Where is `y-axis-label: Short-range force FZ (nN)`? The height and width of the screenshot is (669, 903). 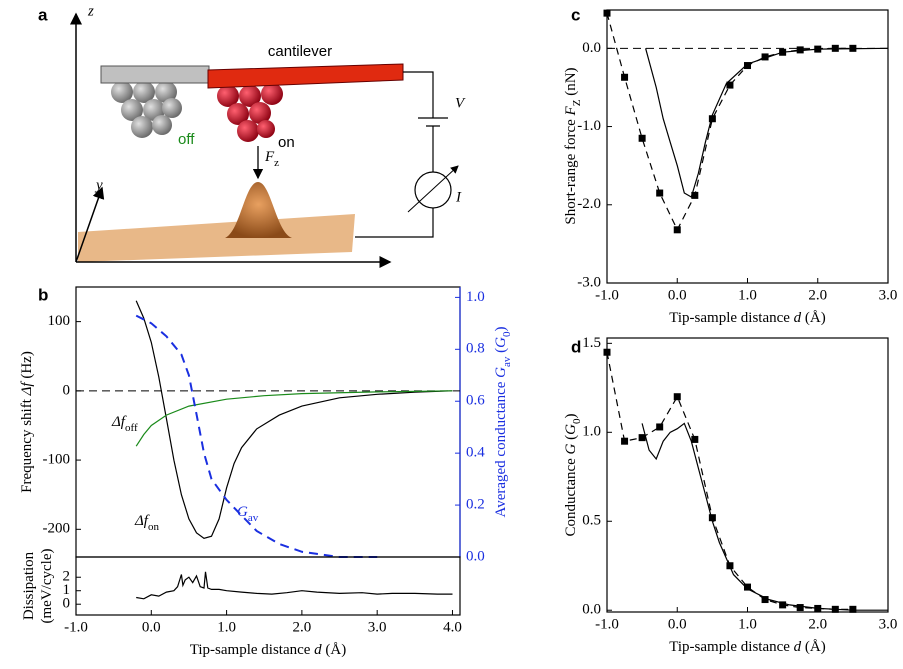 y-axis-label: Short-range force FZ (nN) is located at coordinates (572, 145).